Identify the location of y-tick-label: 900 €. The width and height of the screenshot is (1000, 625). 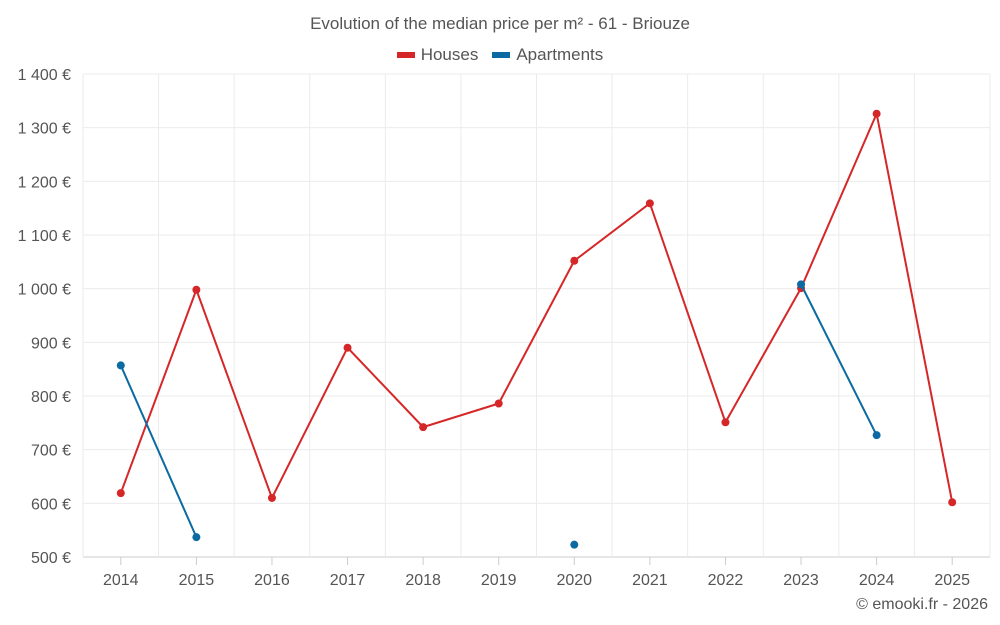
(51, 343).